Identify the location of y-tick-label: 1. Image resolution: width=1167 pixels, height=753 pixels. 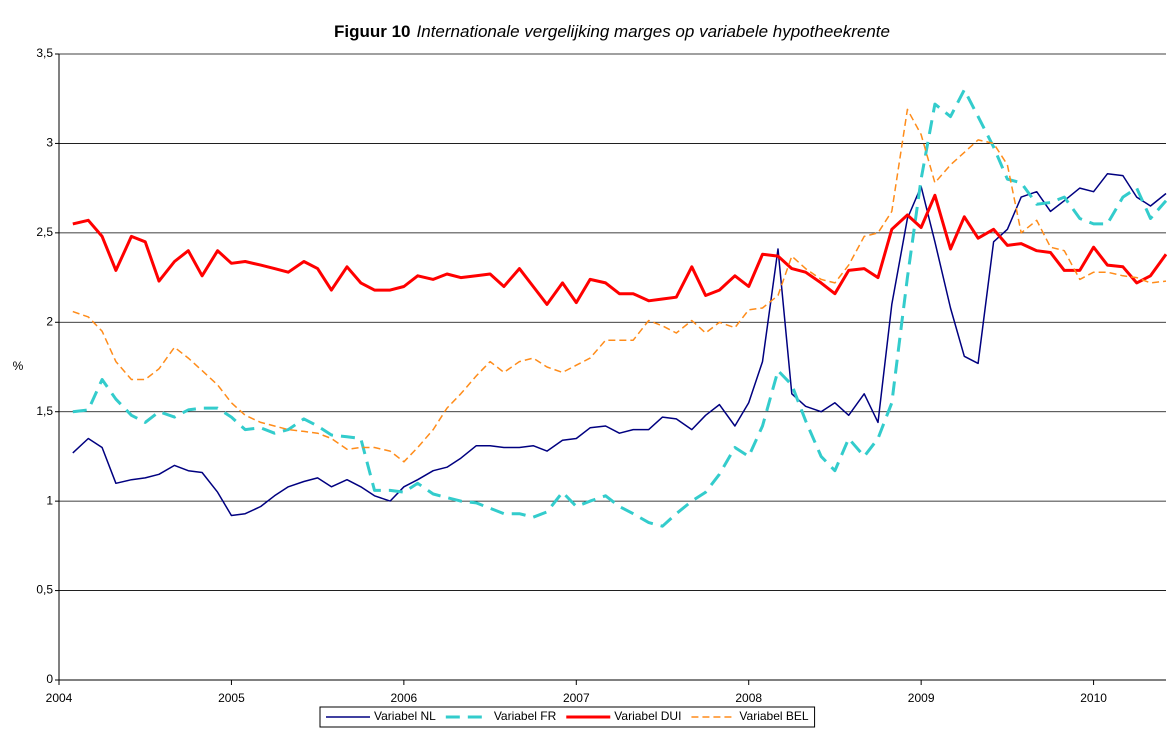
(49, 500).